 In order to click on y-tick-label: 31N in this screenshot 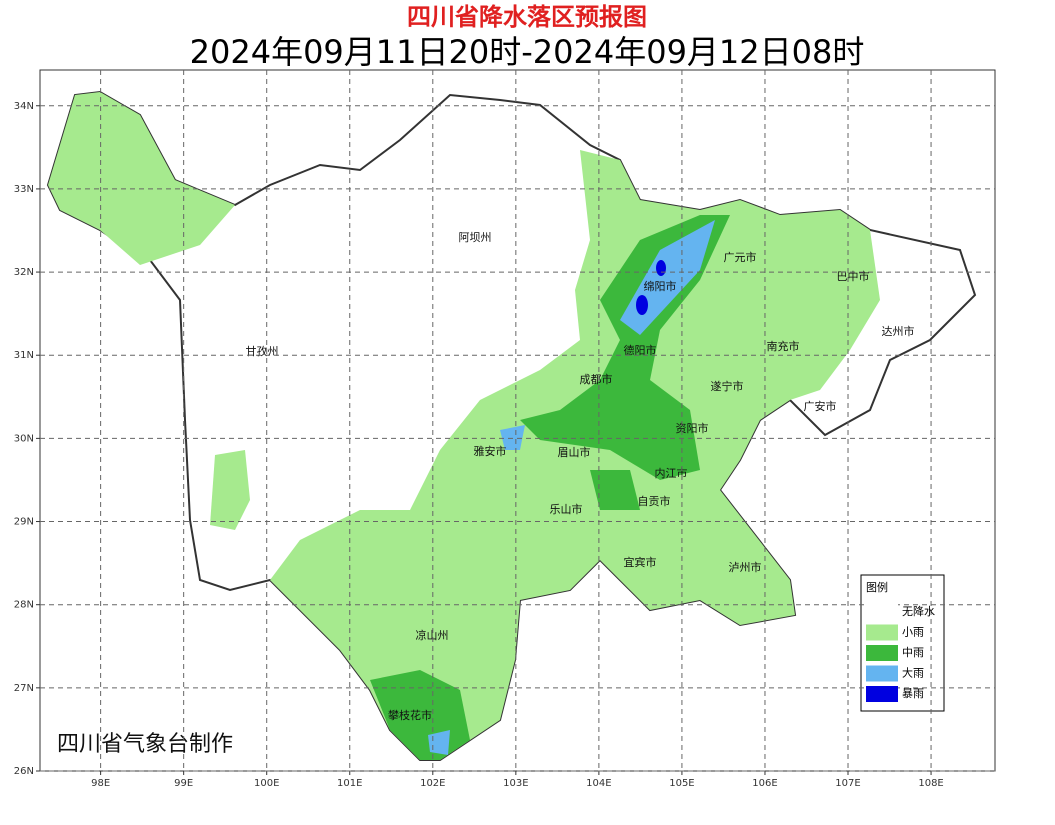, I will do `click(24, 355)`.